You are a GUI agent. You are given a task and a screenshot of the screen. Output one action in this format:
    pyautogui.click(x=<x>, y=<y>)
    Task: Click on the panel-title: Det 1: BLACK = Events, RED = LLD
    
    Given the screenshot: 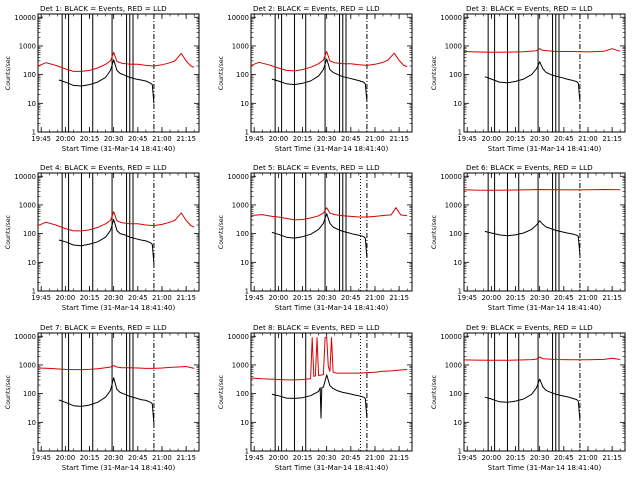 What is the action you would take?
    pyautogui.click(x=103, y=8)
    